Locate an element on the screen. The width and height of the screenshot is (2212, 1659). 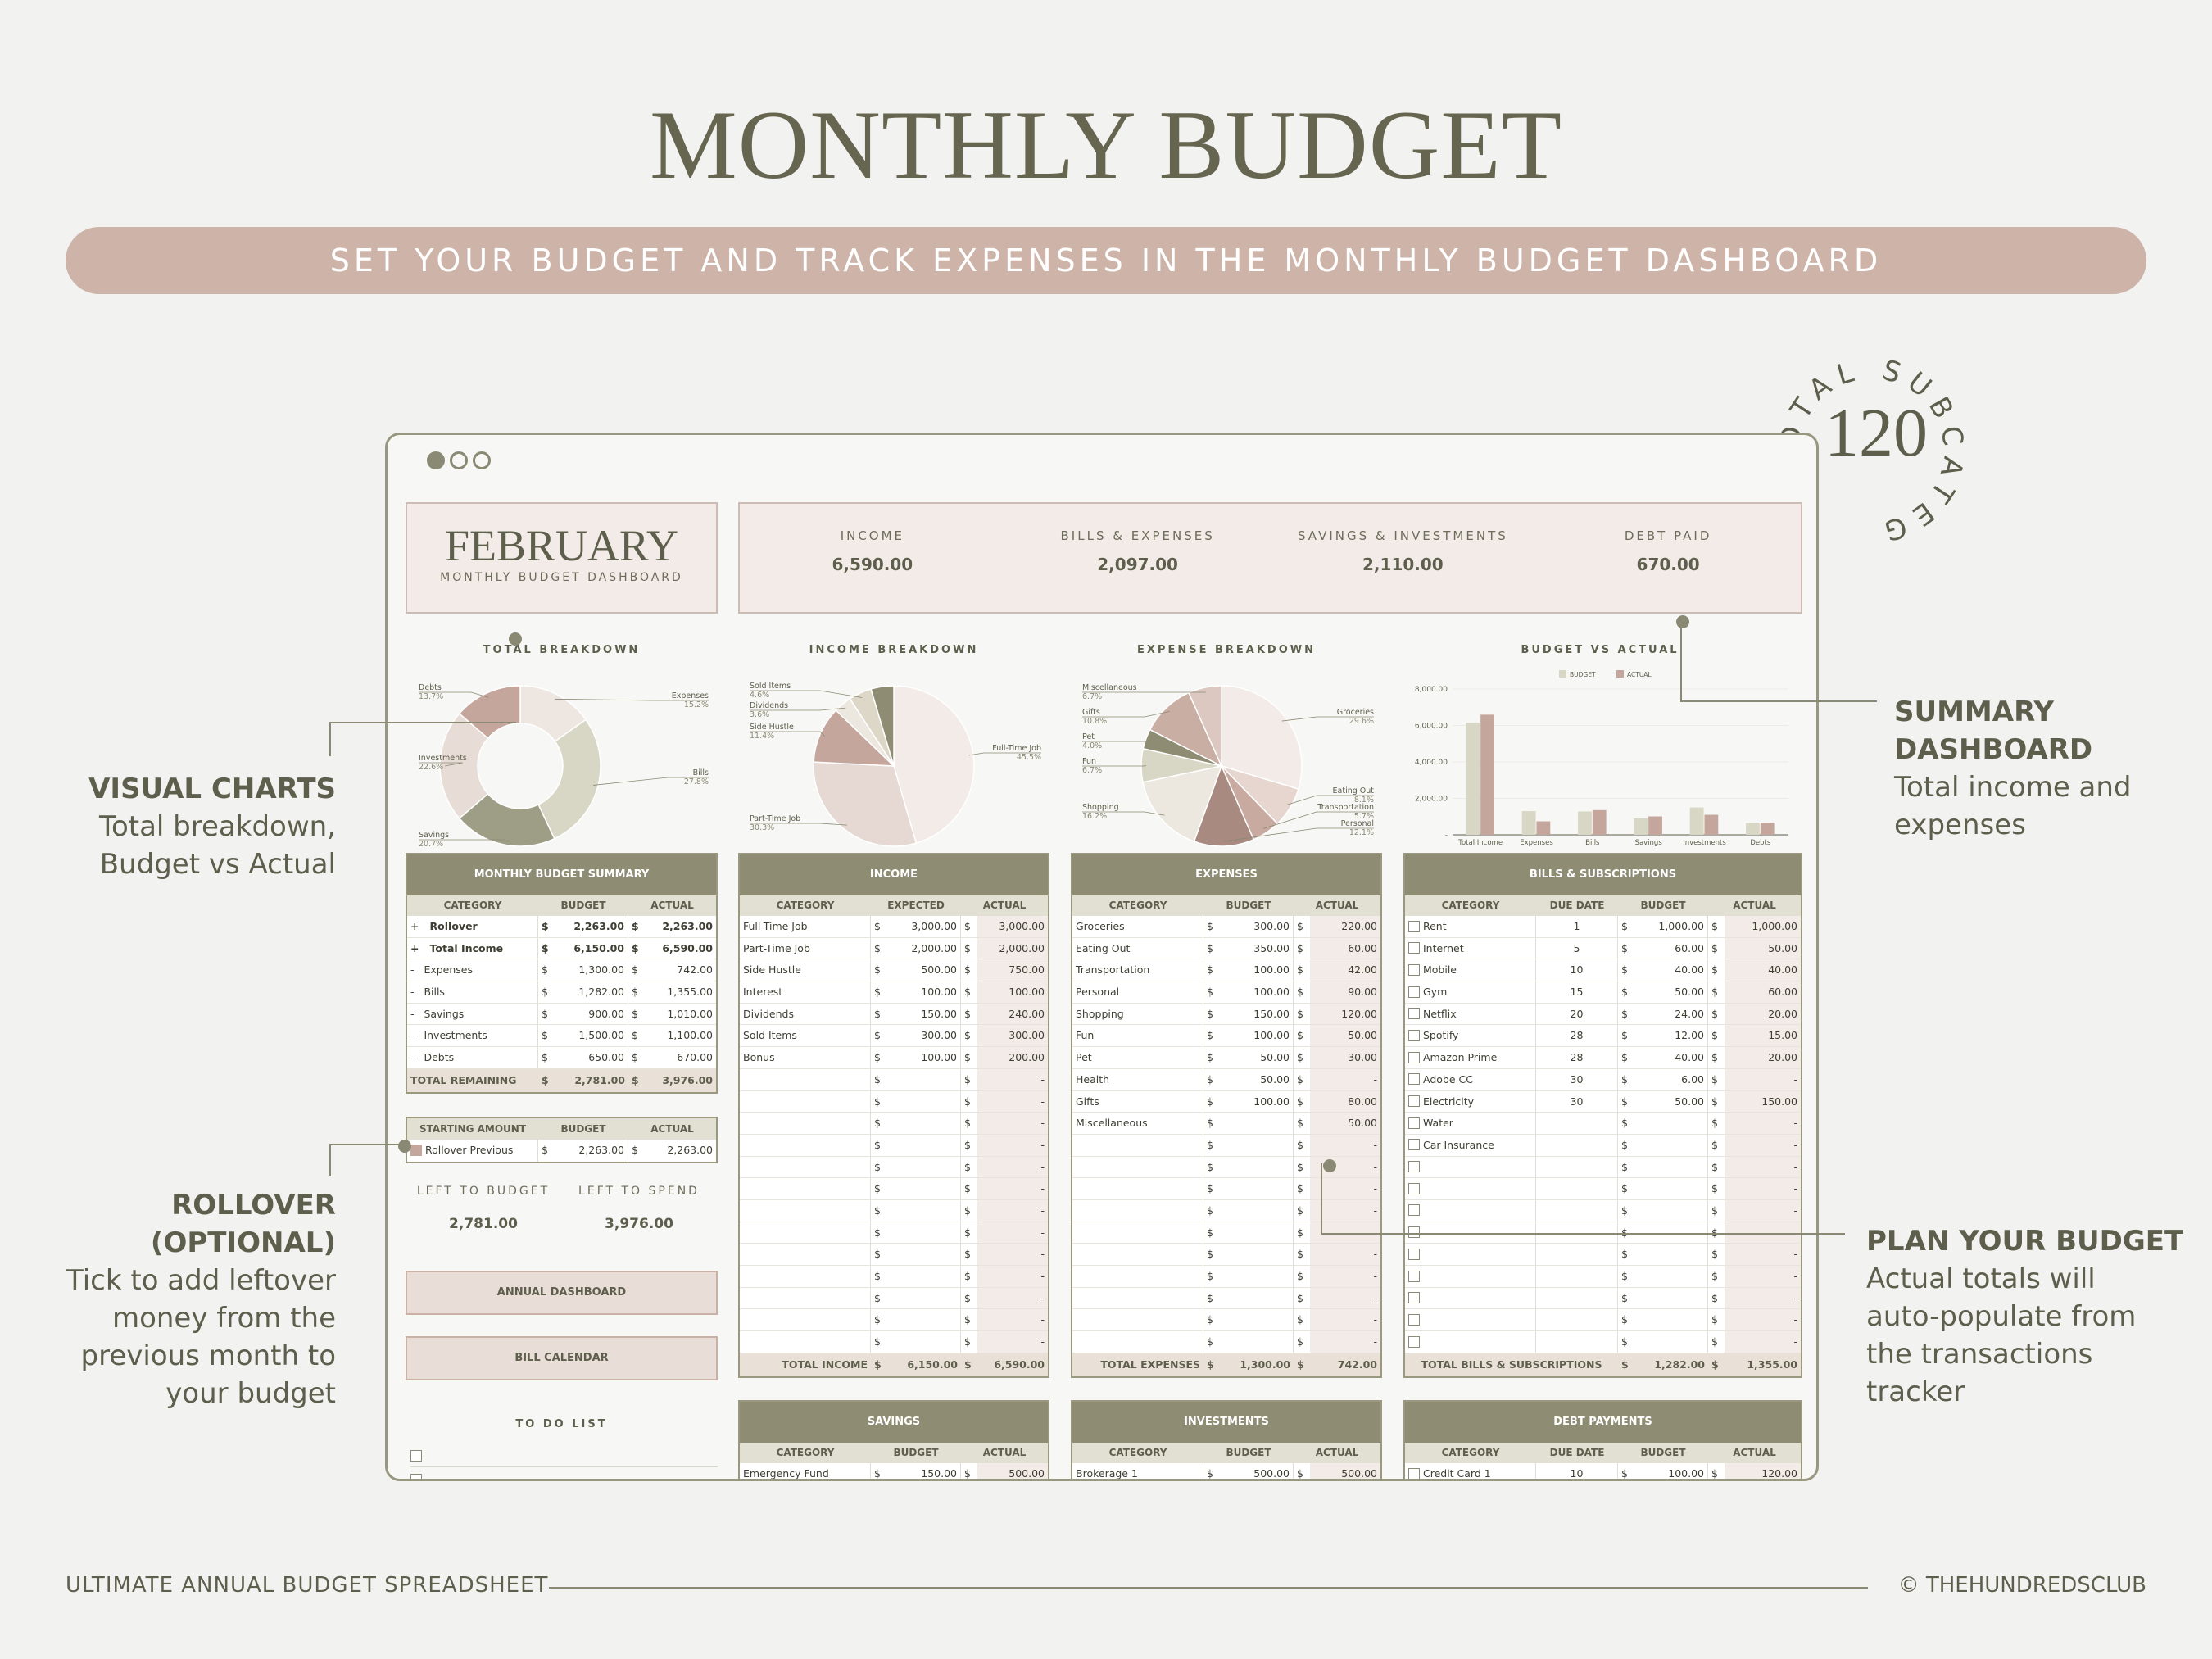
annotation-line: expenses is located at coordinates (1960, 825).